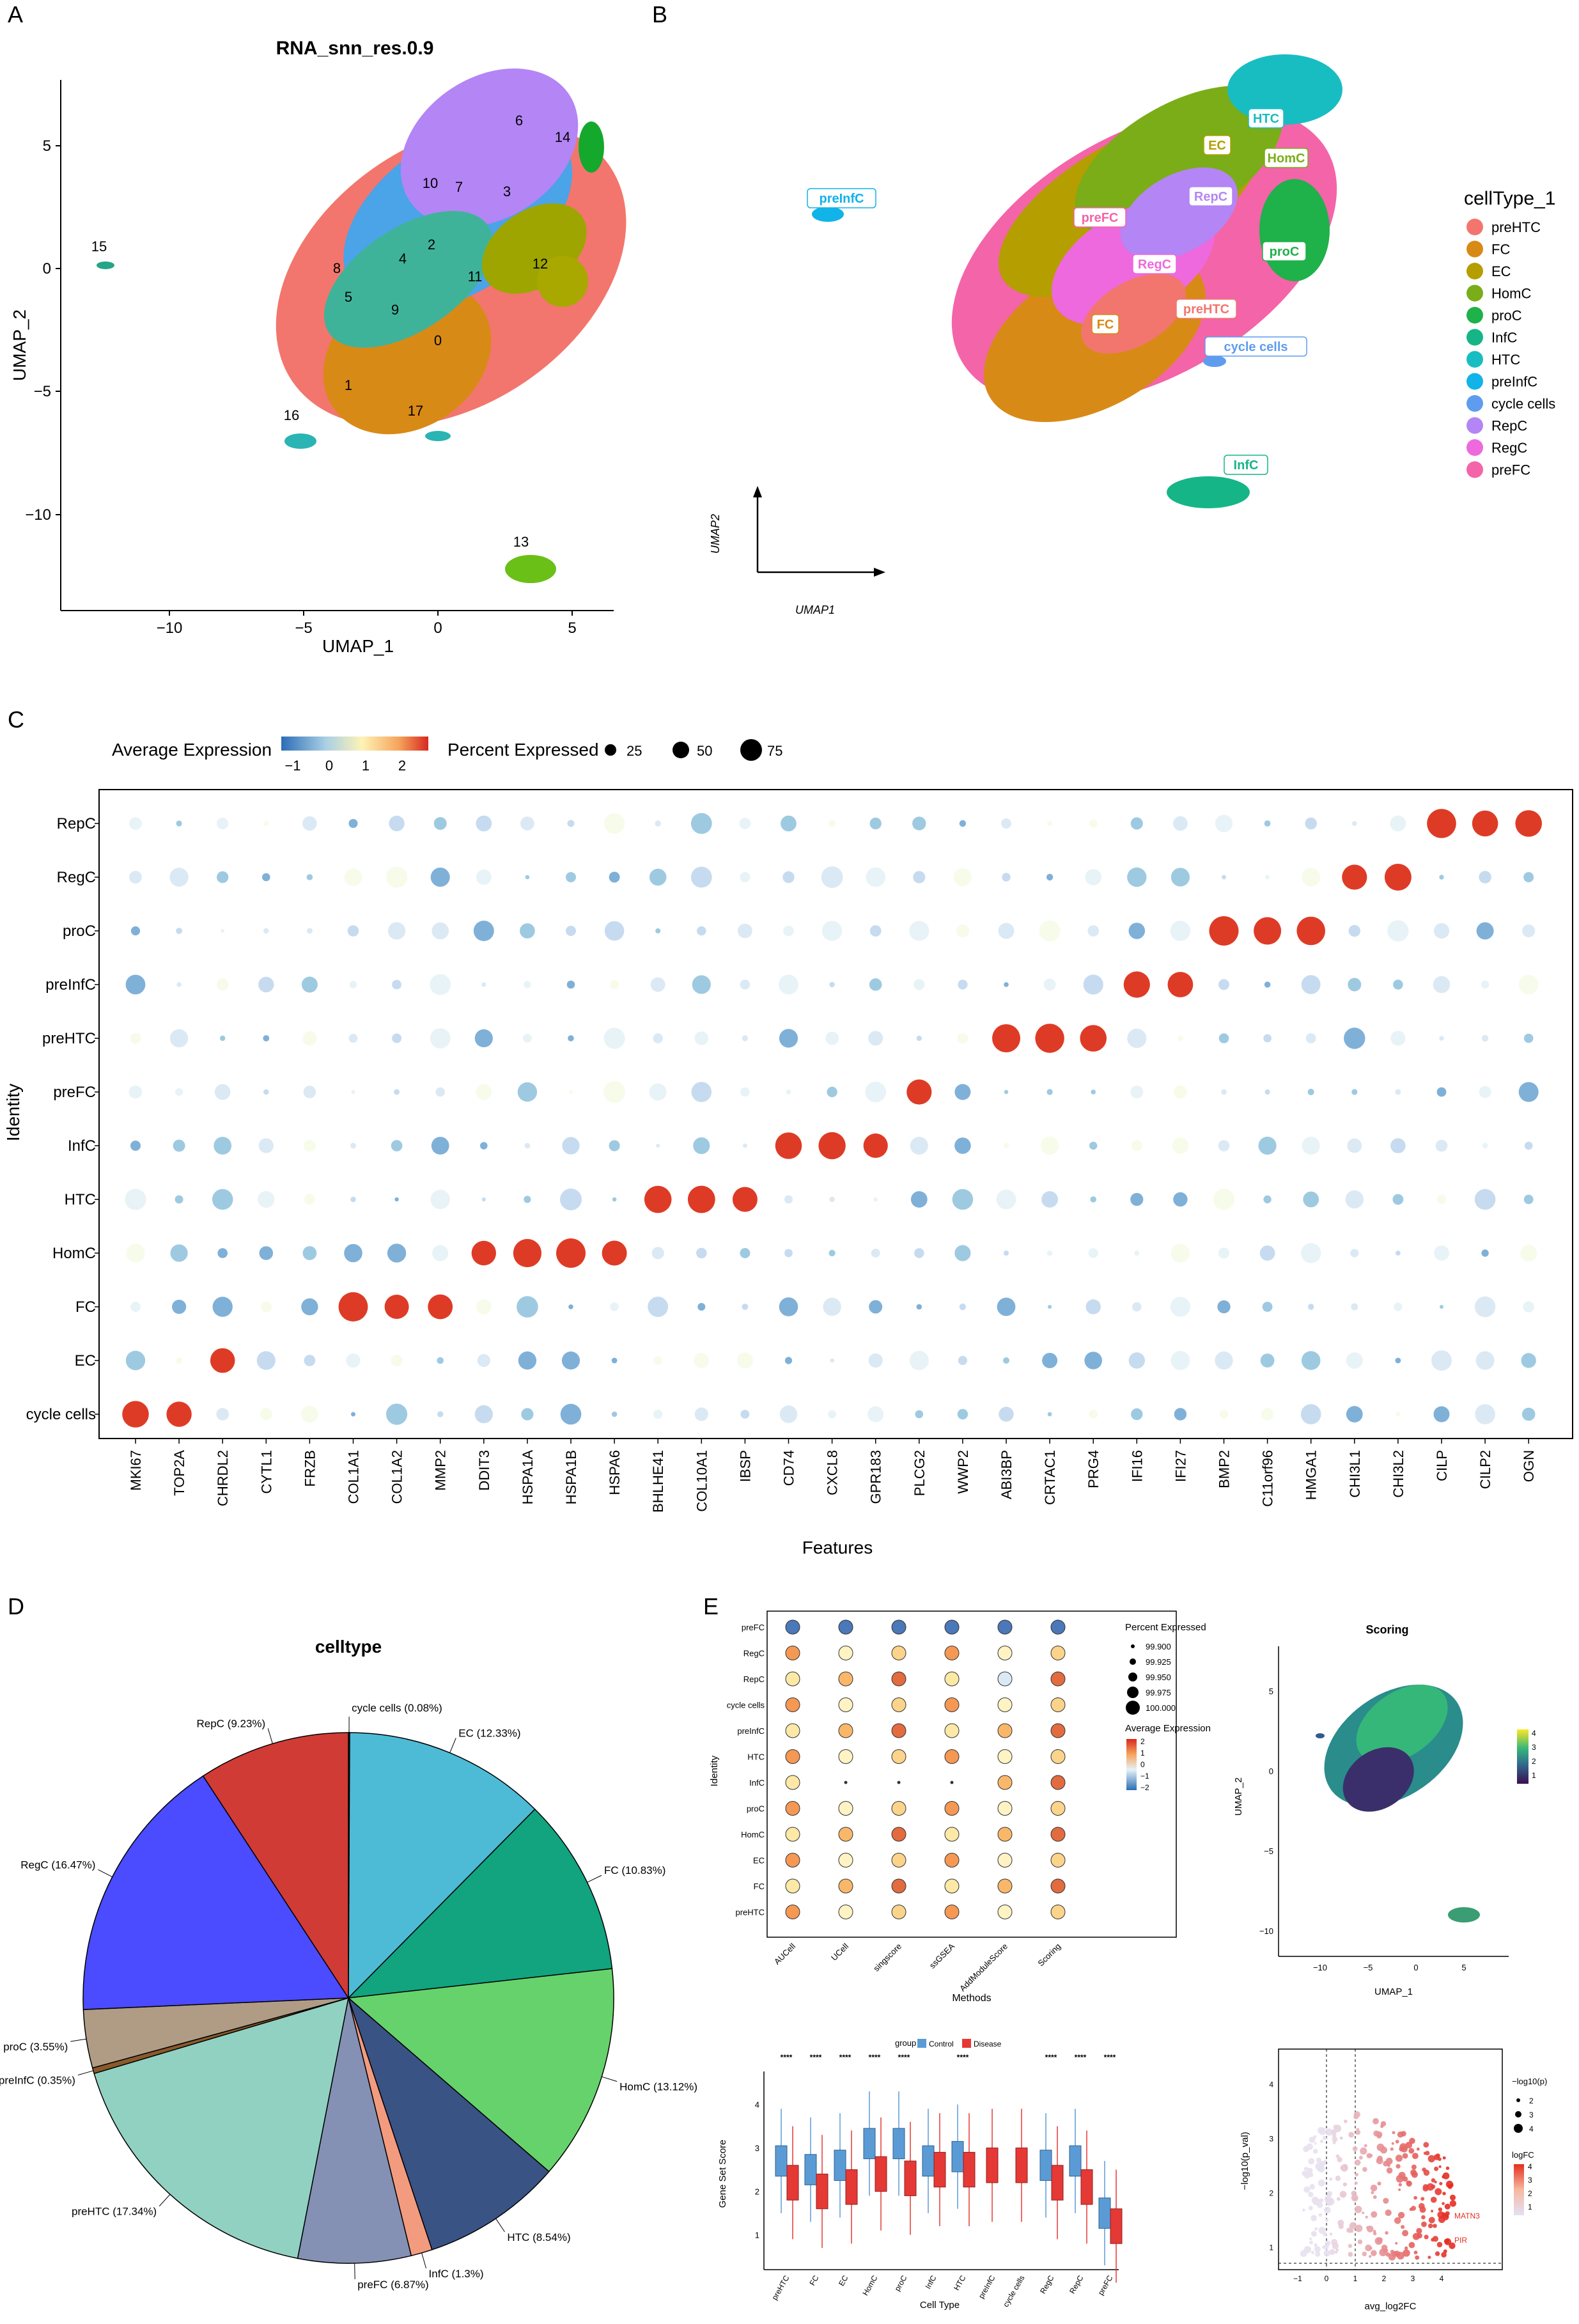 Image resolution: width=1579 pixels, height=2324 pixels. What do you see at coordinates (753, 1834) in the screenshot?
I see `row-label: HomC` at bounding box center [753, 1834].